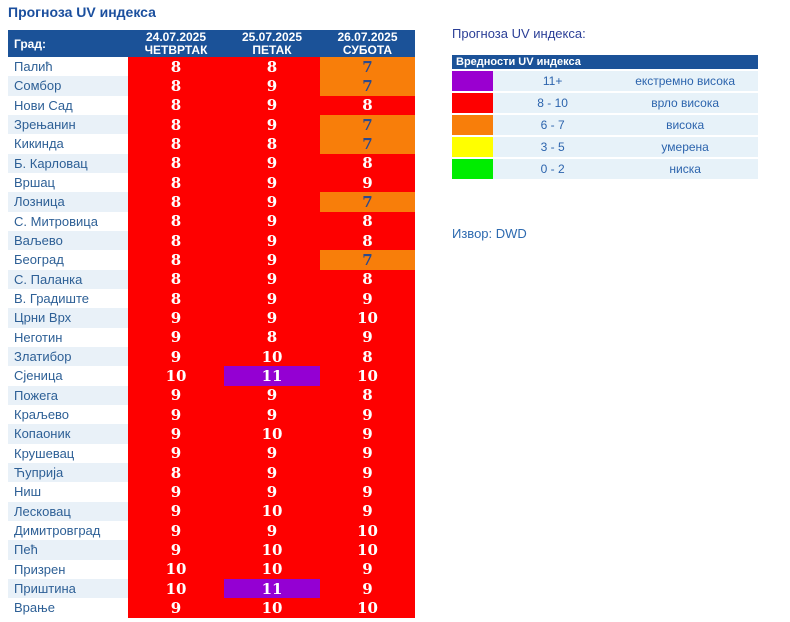 This screenshot has height=622, width=790. I want to click on table-row: Ваљево 8 9 8, so click(211, 240).